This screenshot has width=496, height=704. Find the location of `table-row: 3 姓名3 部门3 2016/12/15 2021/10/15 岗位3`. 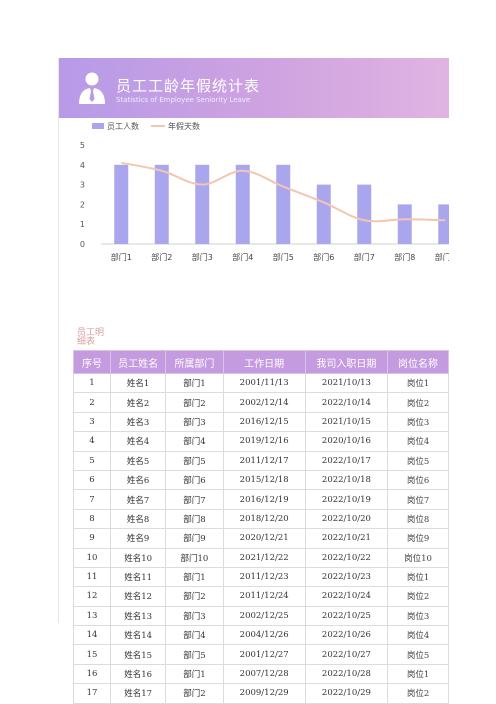

table-row: 3 姓名3 部门3 2016/12/15 2021/10/15 岗位3 is located at coordinates (261, 422).